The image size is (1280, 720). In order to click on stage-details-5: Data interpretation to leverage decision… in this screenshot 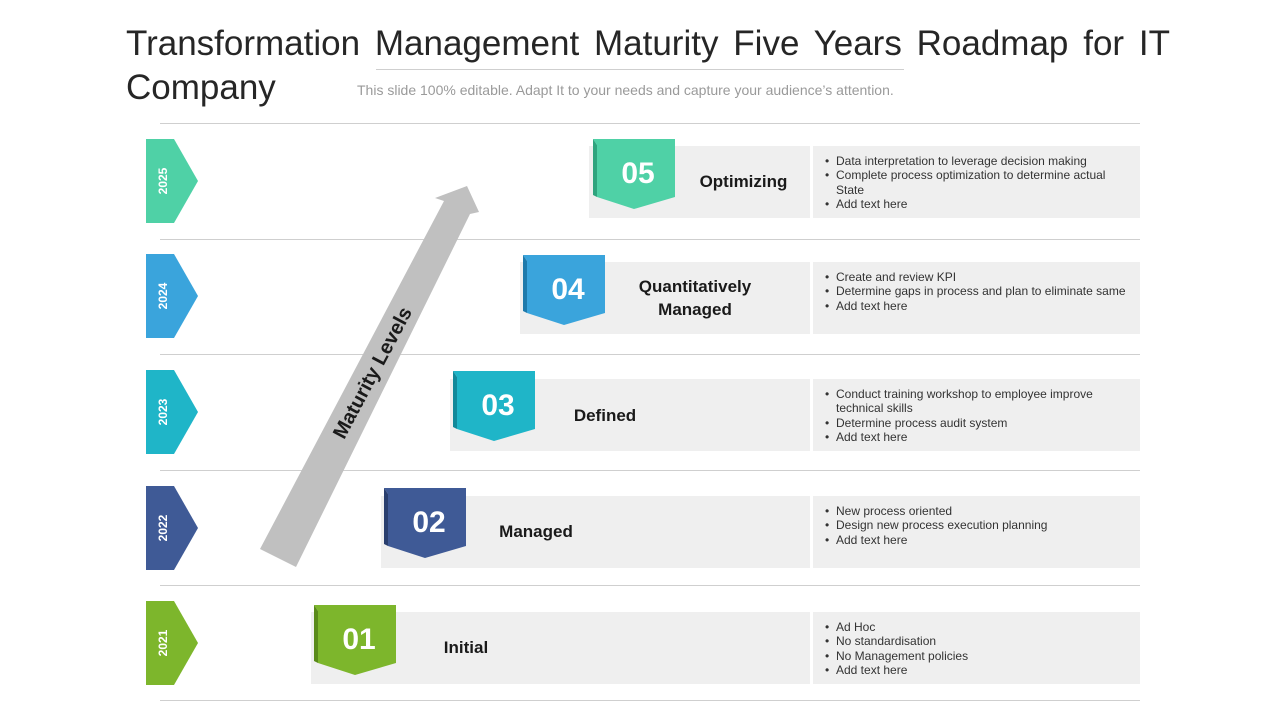, I will do `click(976, 182)`.